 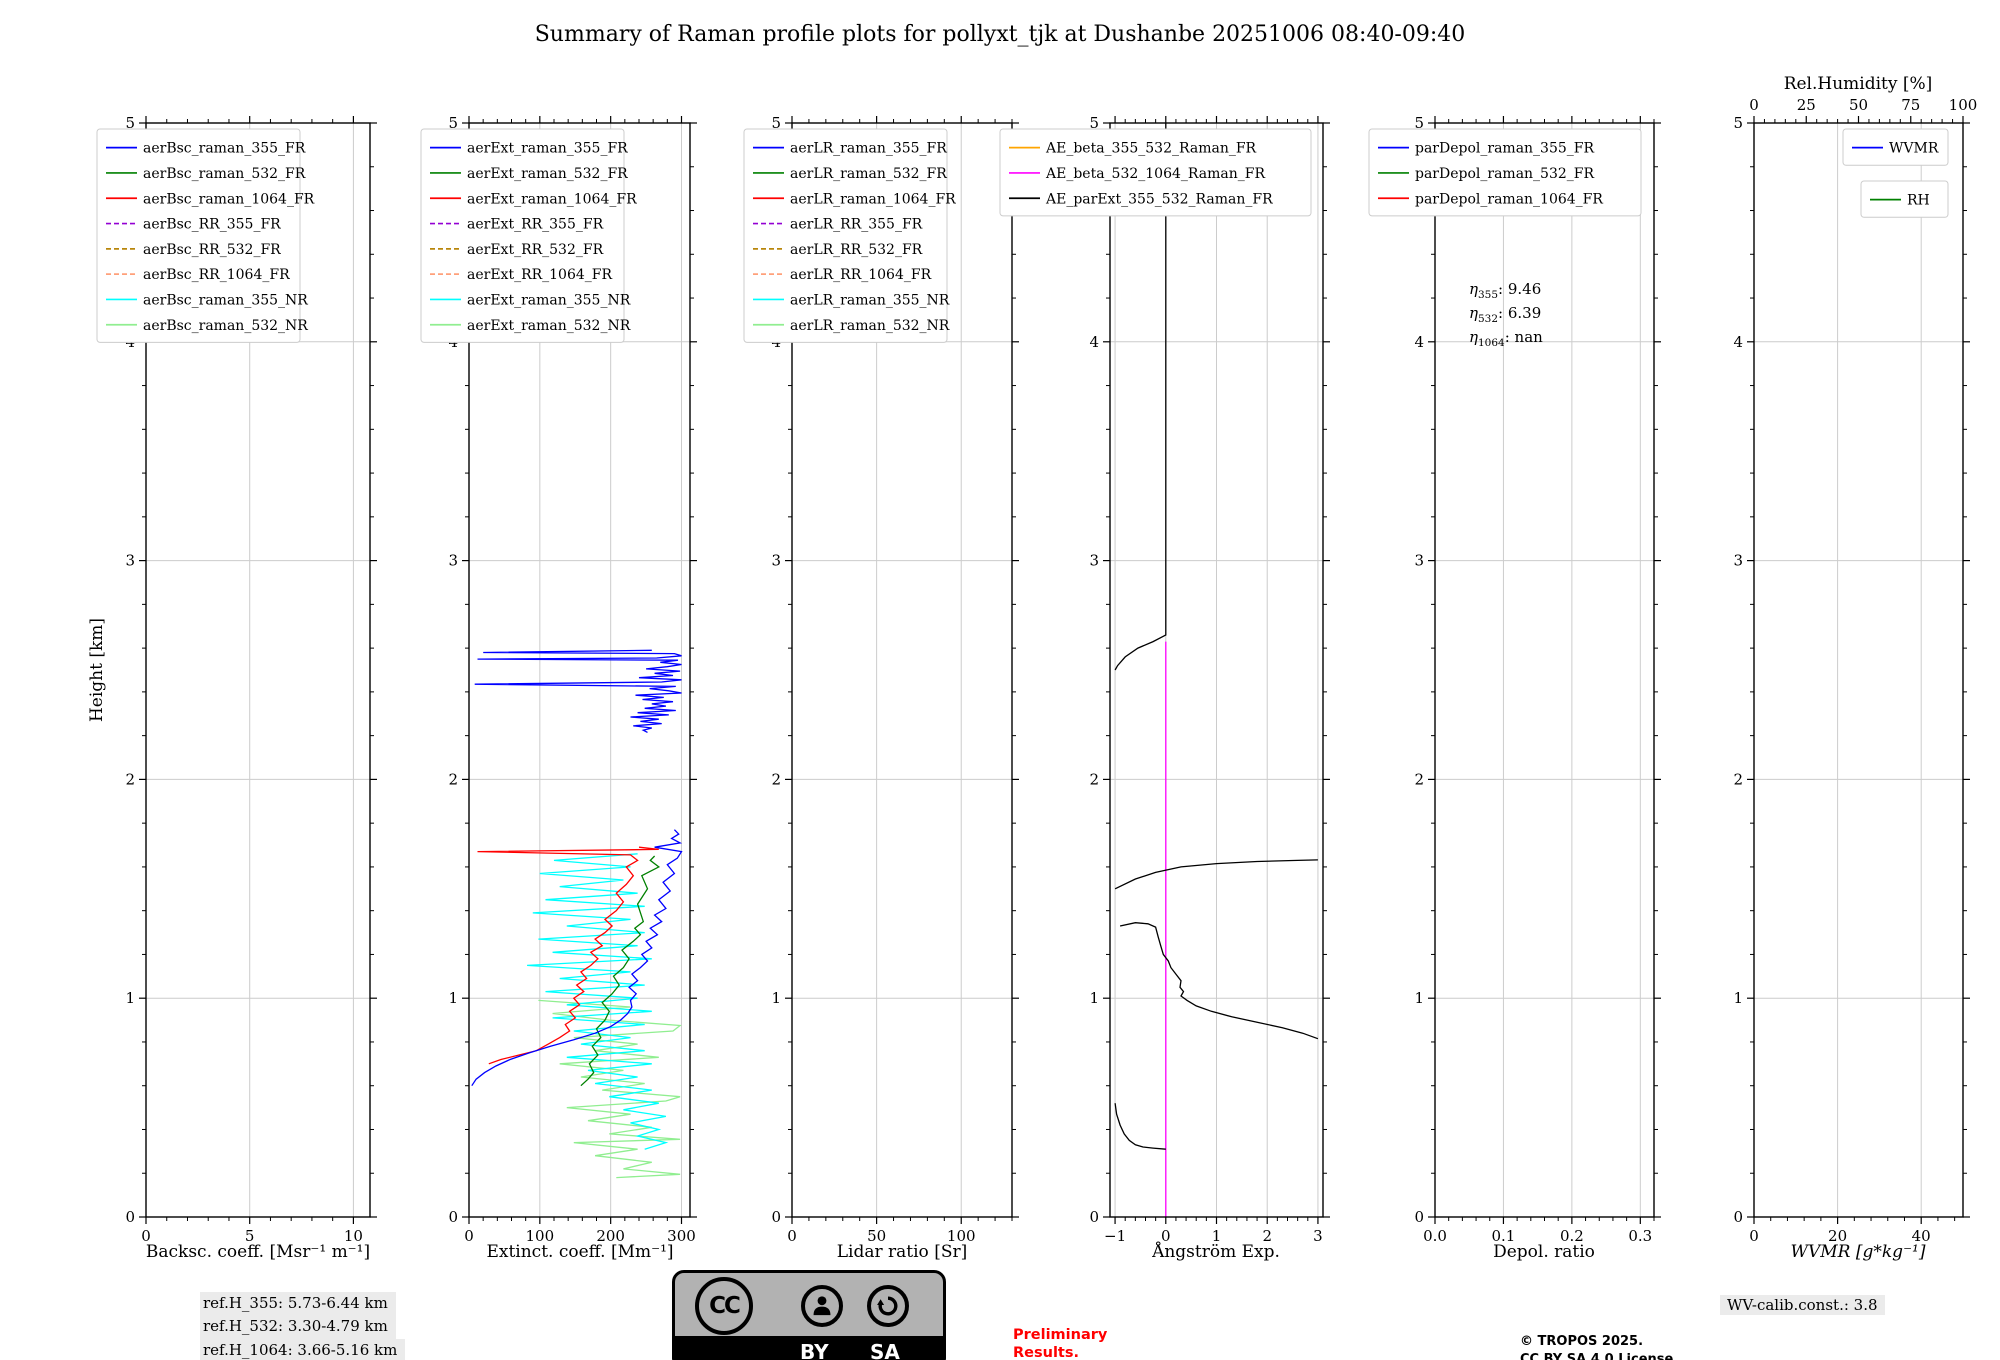 What do you see at coordinates (902, 1252) in the screenshot?
I see `x-label-lidar-ratio: Lidar ratio [Sr]` at bounding box center [902, 1252].